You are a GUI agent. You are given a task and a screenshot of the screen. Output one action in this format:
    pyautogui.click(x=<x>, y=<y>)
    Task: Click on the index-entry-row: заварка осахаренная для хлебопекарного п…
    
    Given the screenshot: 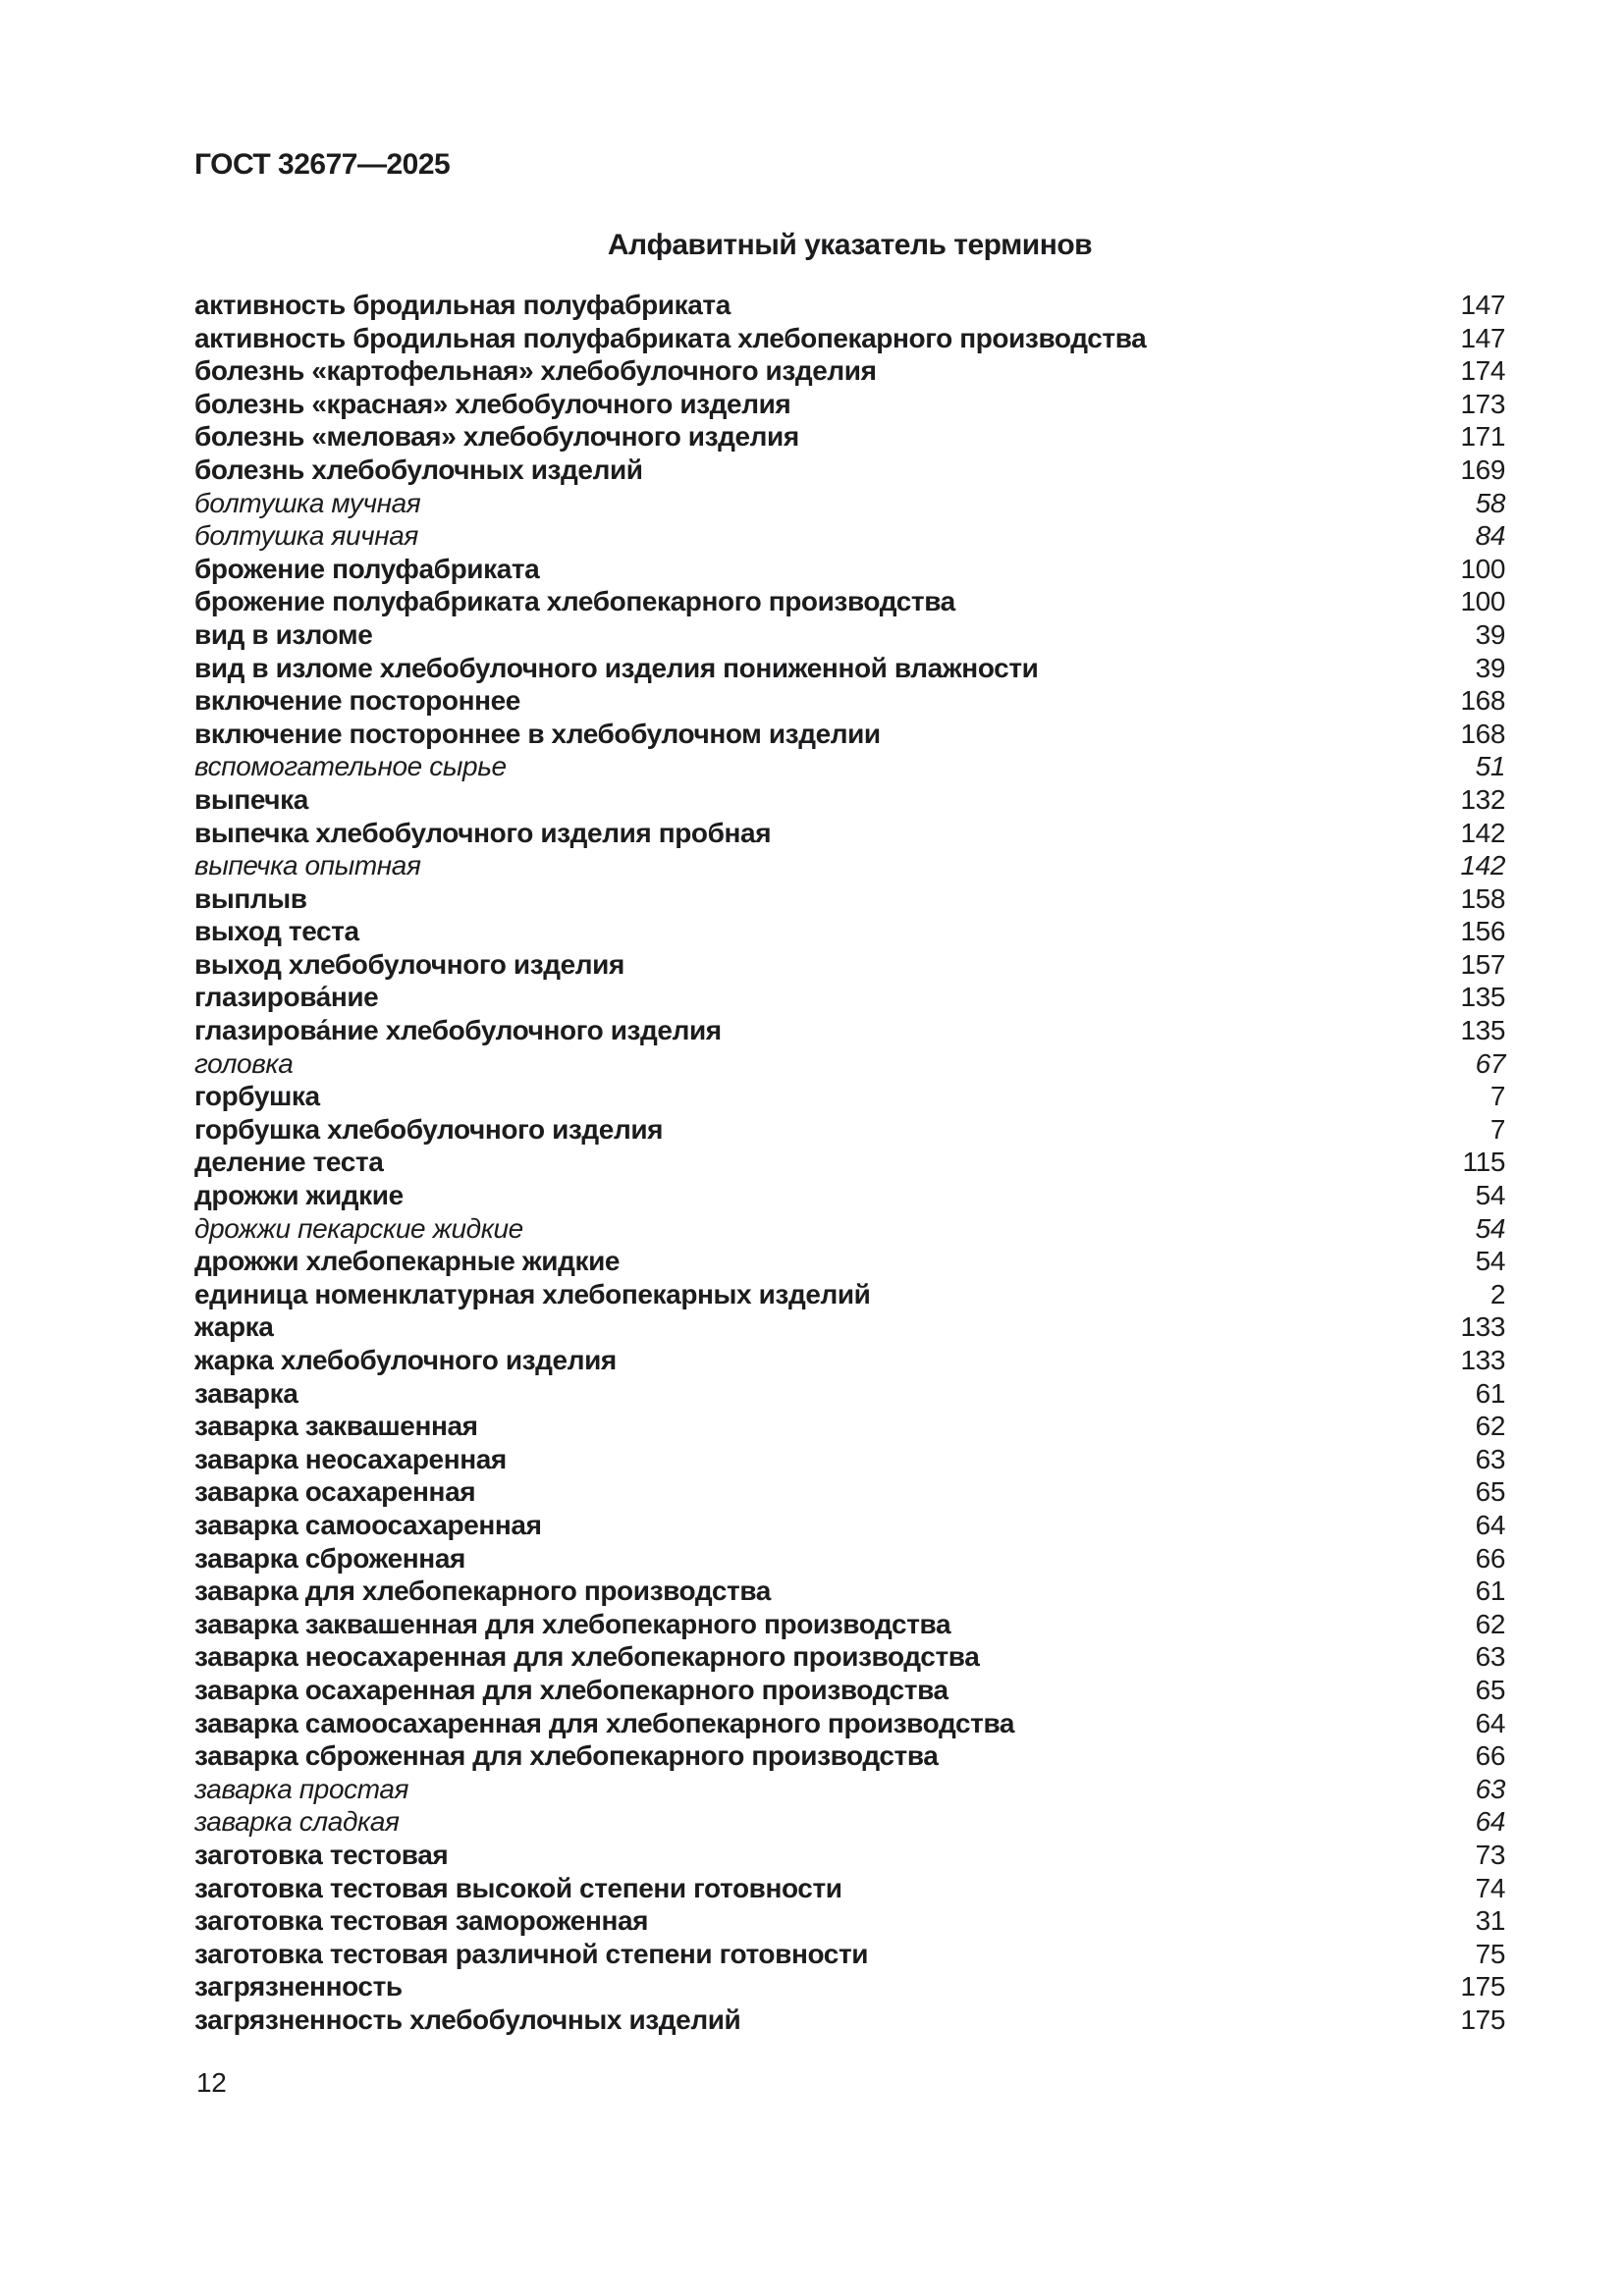 What is the action you would take?
    pyautogui.click(x=849, y=1690)
    